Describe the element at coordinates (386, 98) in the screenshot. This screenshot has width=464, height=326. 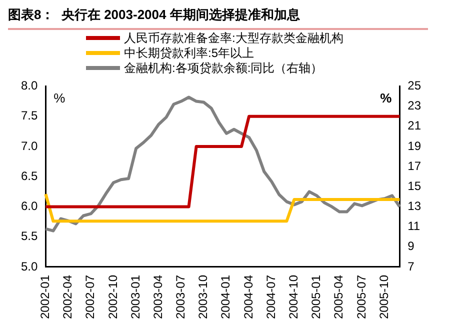
I see `y2-axis-title: %` at that location.